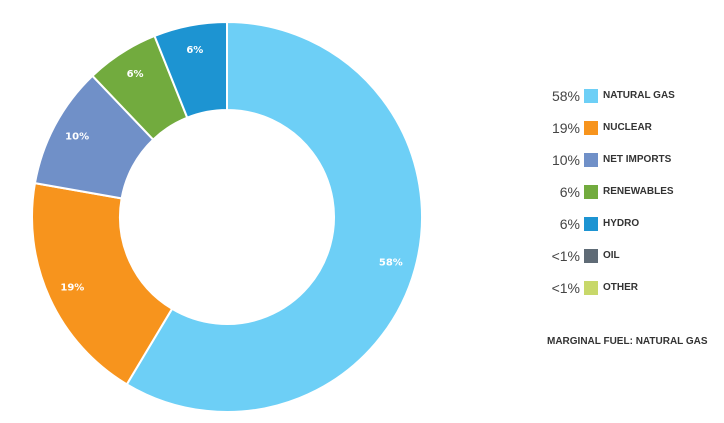  Describe the element at coordinates (627, 341) in the screenshot. I see `marginal-fuel-label: MARGINAL FUEL: NATURAL GAS` at that location.